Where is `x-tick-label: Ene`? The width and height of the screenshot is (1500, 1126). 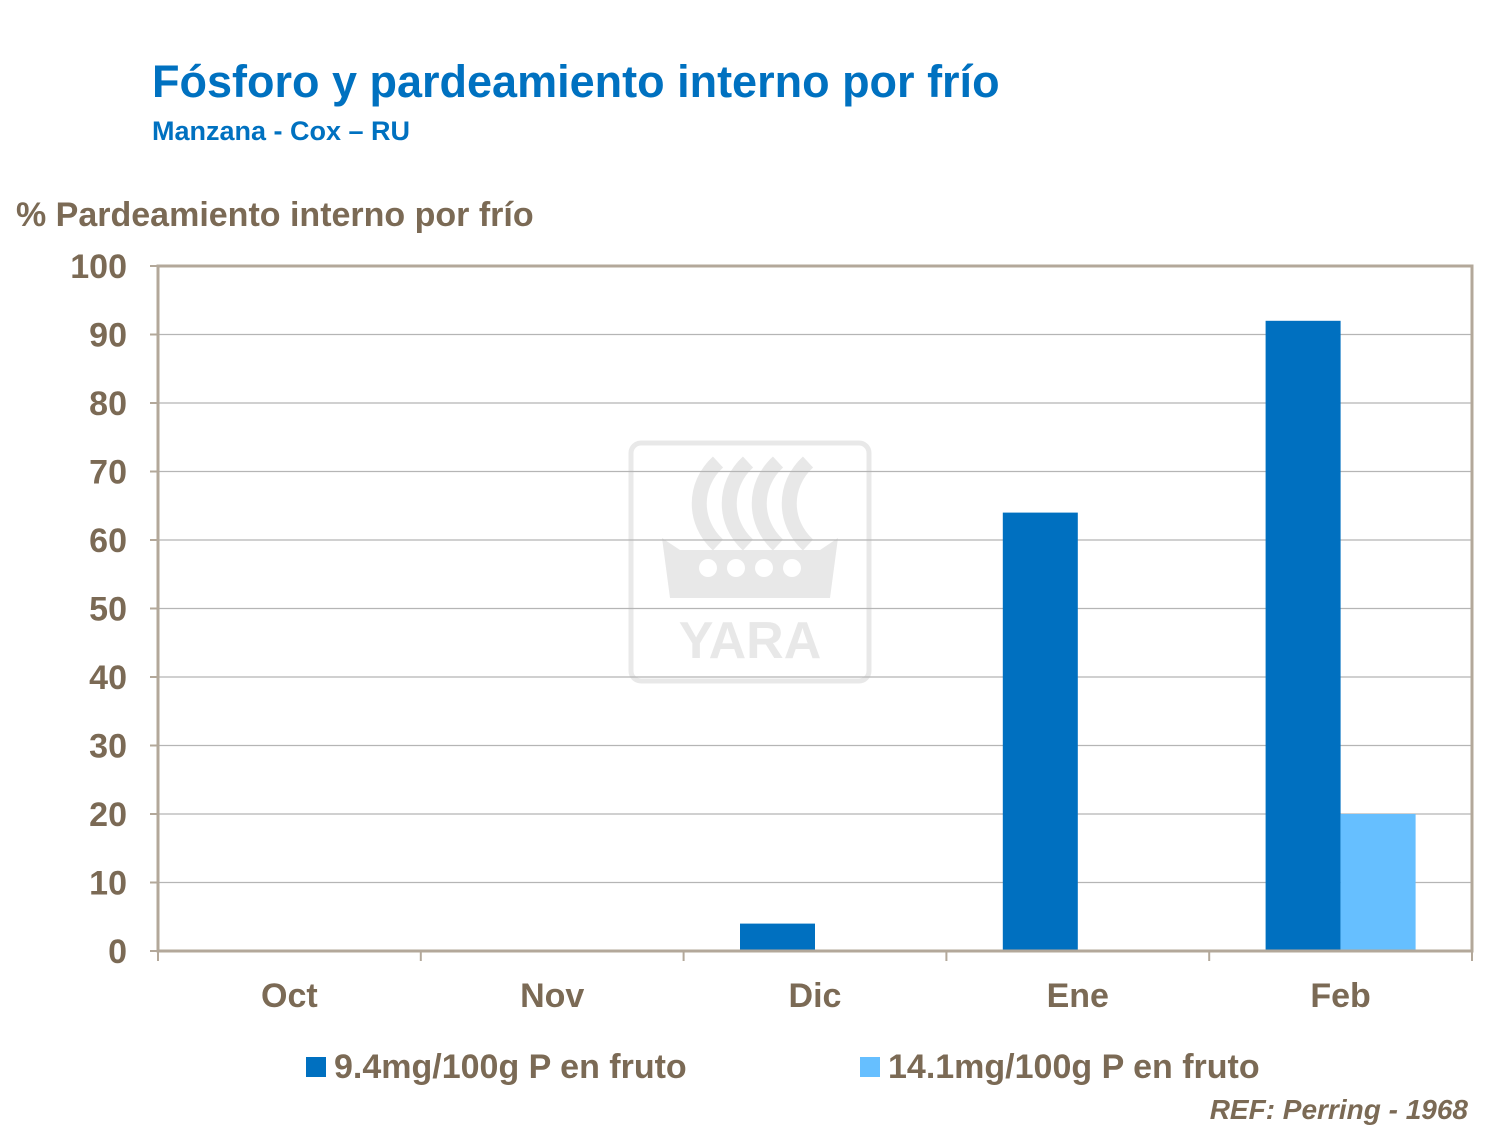 x-tick-label: Ene is located at coordinates (1078, 996).